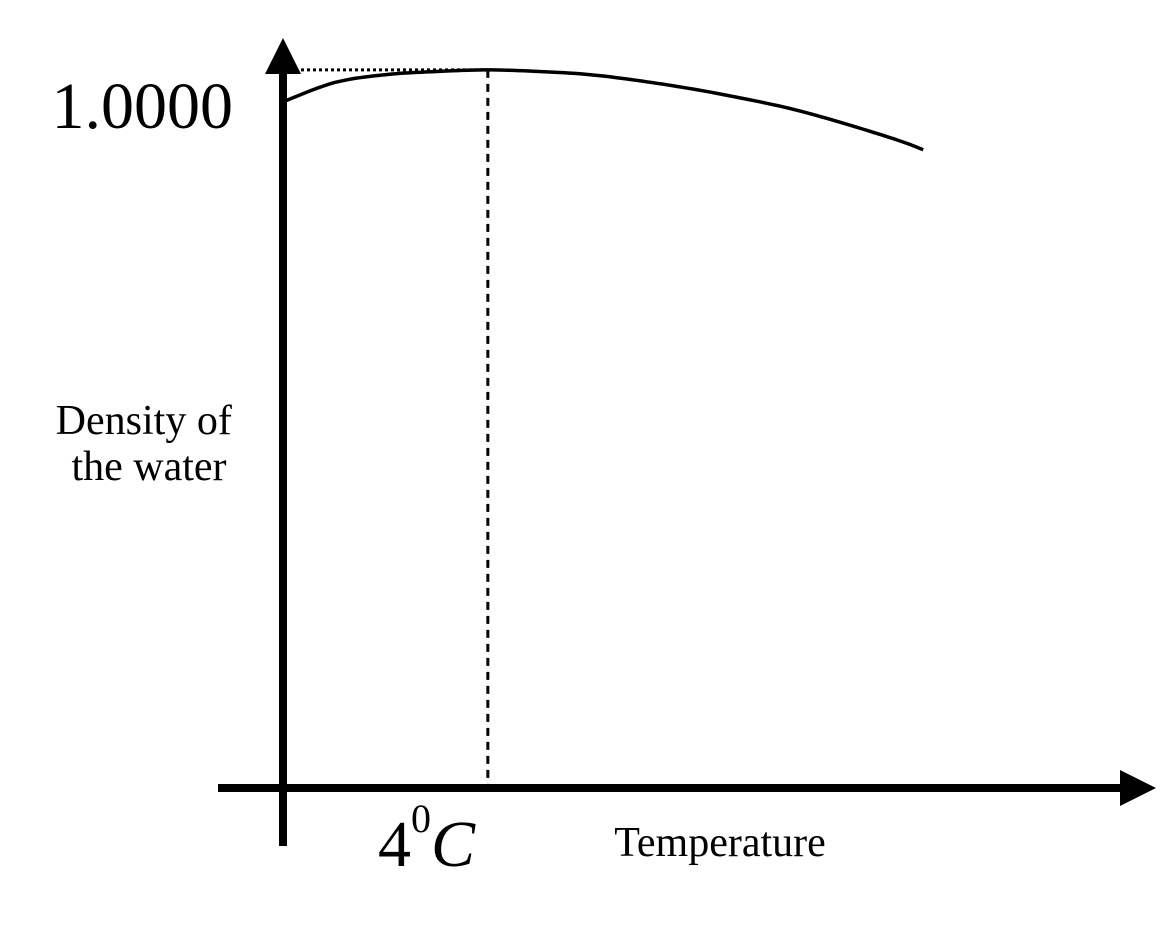 The image size is (1174, 942). What do you see at coordinates (149, 444) in the screenshot?
I see `y-axis-label: Density of the water` at bounding box center [149, 444].